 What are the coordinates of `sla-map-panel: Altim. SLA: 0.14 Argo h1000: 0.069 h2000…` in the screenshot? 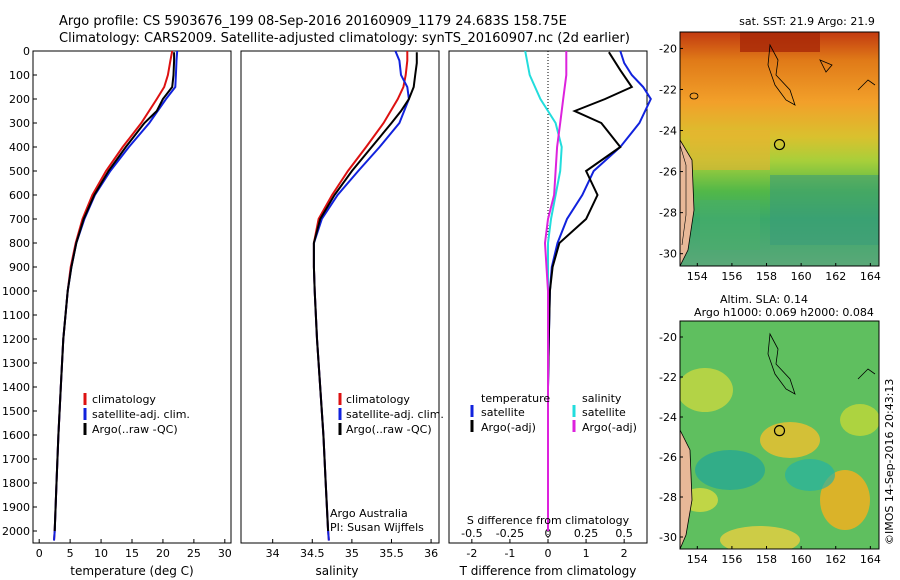 It's located at (770, 429).